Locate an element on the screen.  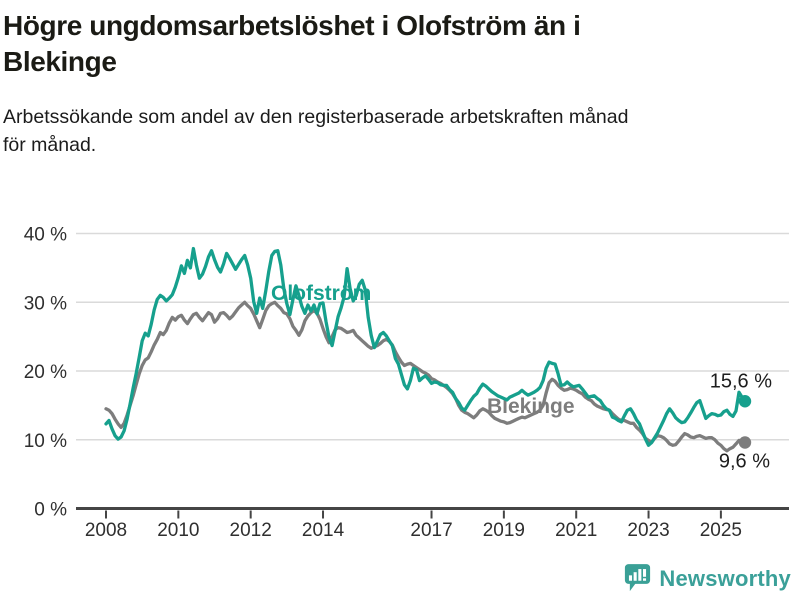
x-axis-label-2017: 2017 is located at coordinates (431, 530).